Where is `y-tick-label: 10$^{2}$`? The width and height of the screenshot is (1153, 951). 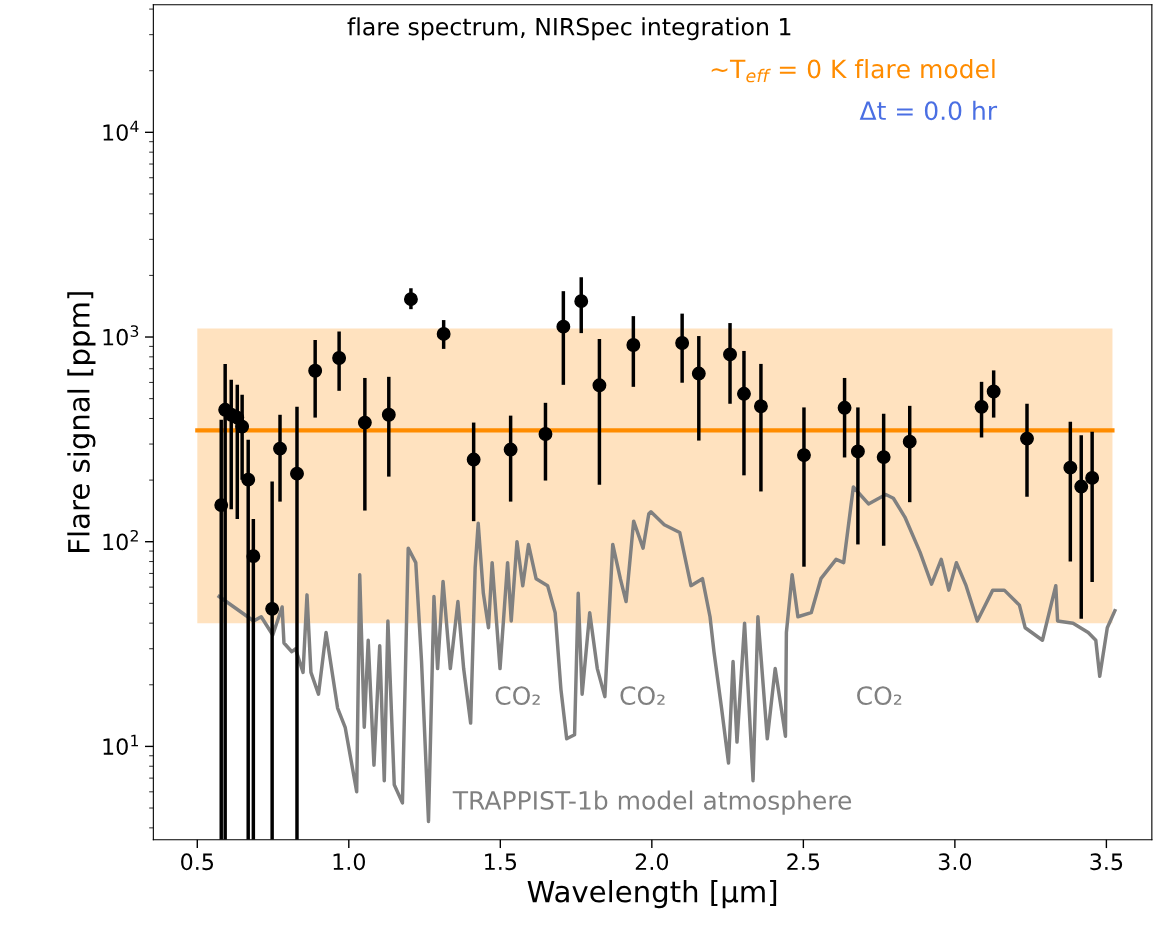
y-tick-label: 10$^{2}$ is located at coordinates (120, 540).